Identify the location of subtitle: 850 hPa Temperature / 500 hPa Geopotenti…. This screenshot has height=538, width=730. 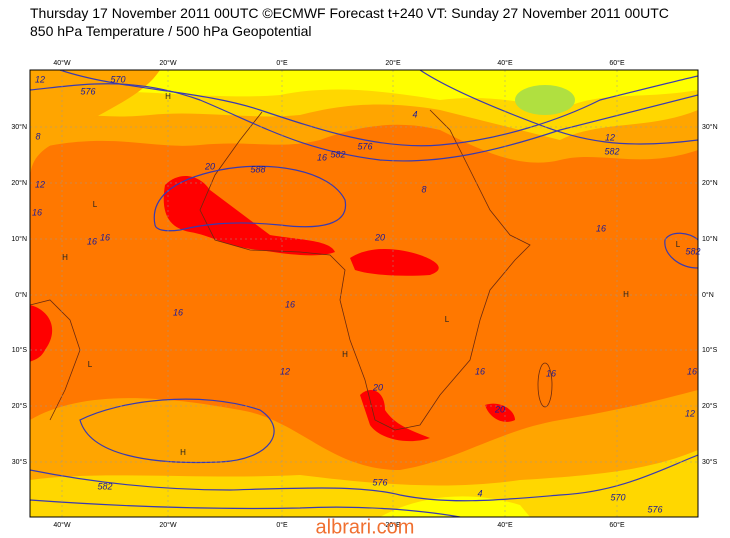
(171, 31).